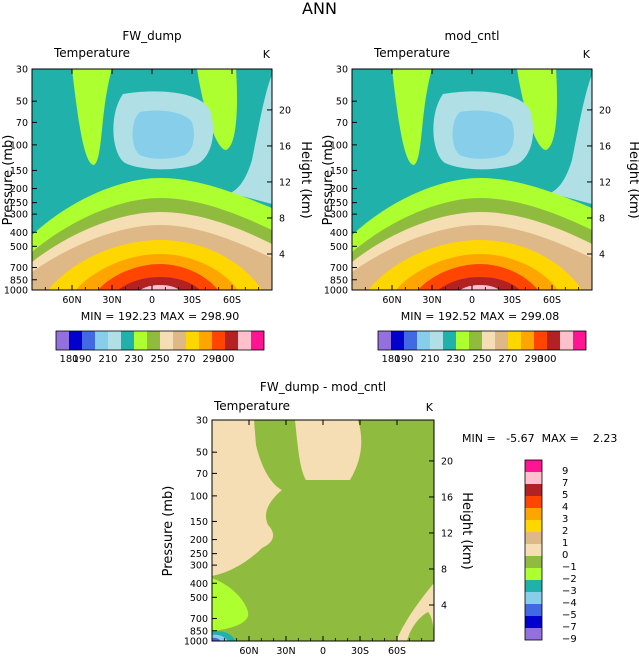 The width and height of the screenshot is (639, 659). I want to click on colorbar-label: 210, so click(429, 359).